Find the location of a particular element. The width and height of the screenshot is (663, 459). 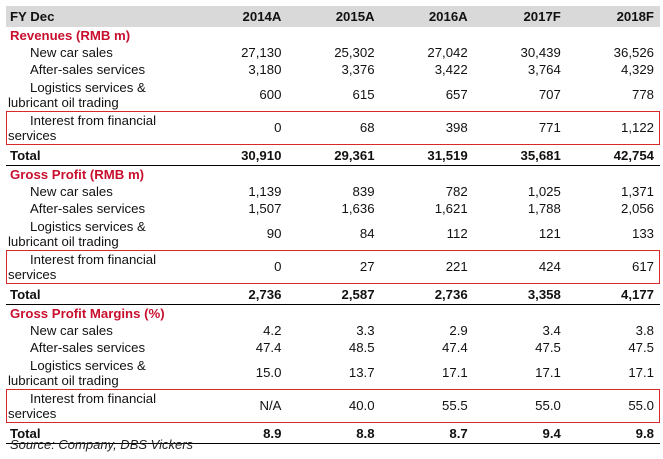

total-cell: 31,519 is located at coordinates (427, 155).